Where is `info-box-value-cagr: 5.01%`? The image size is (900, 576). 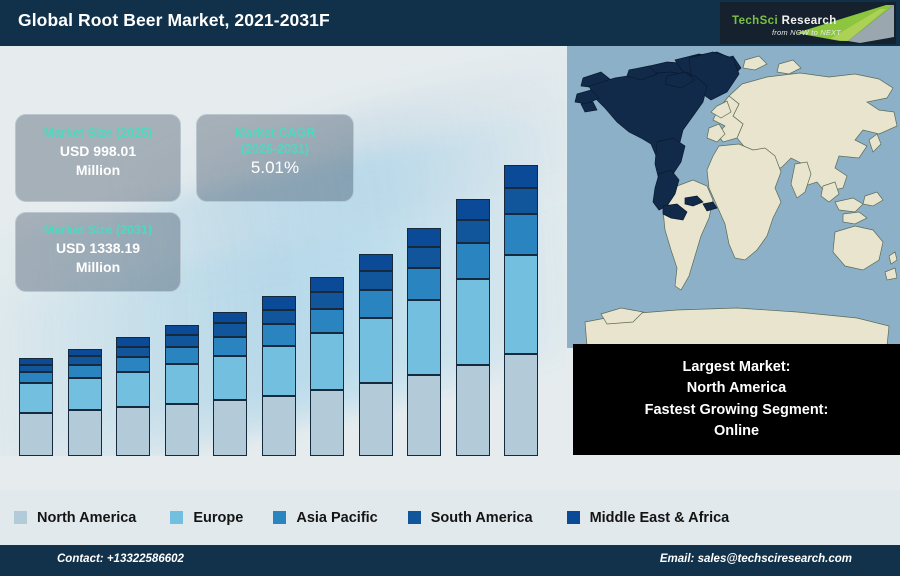
info-box-value-cagr: 5.01% is located at coordinates (275, 168).